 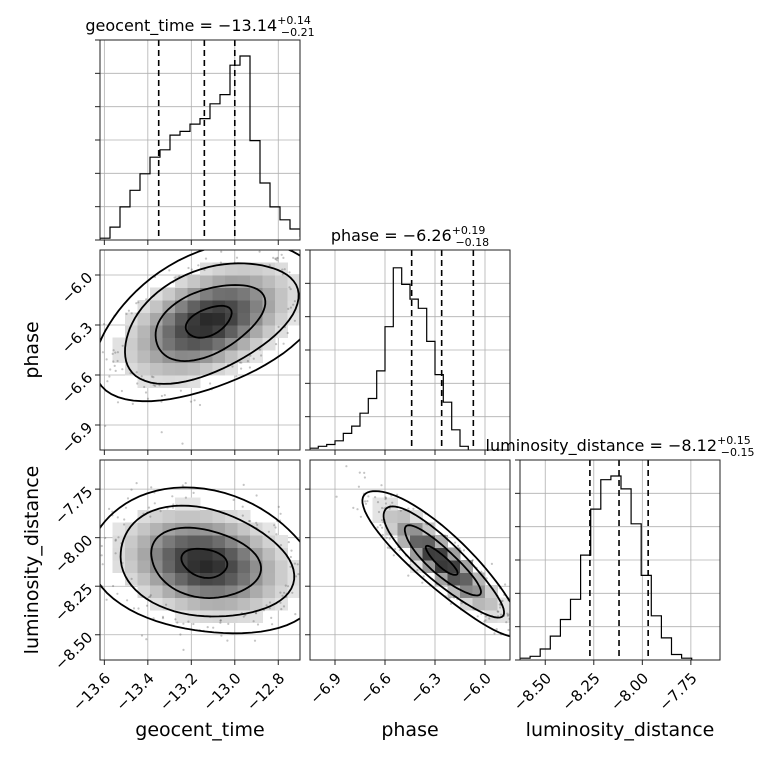 What do you see at coordinates (200, 140) in the screenshot?
I see `diag-content-geocent_time` at bounding box center [200, 140].